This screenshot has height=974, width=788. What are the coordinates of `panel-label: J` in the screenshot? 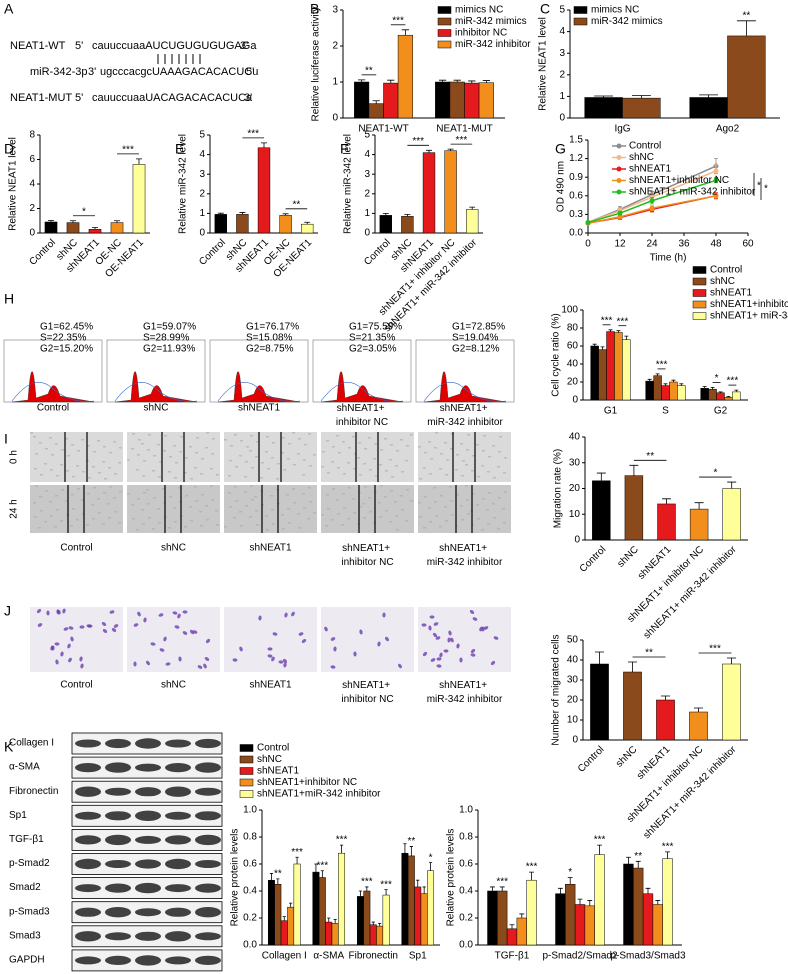 It's located at (7, 611).